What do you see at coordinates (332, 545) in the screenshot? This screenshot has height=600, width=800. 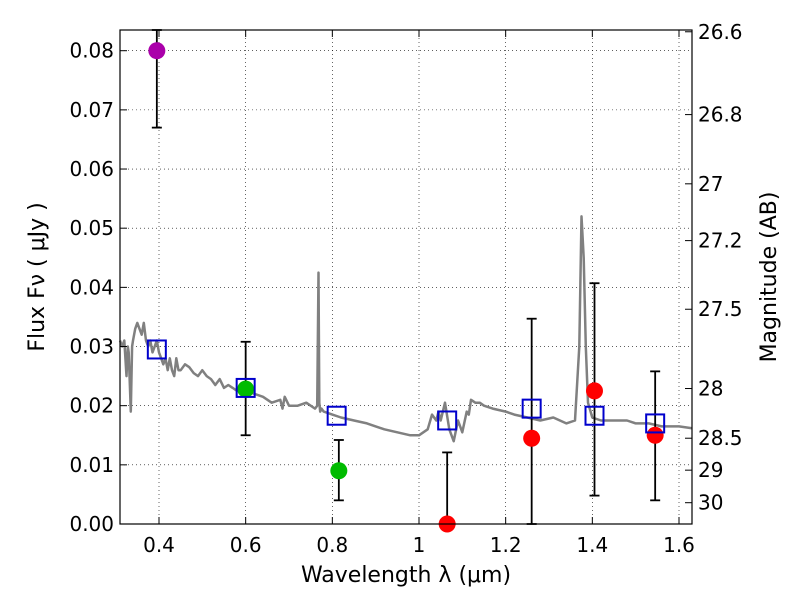 I see `x-tick-label: 0.8` at bounding box center [332, 545].